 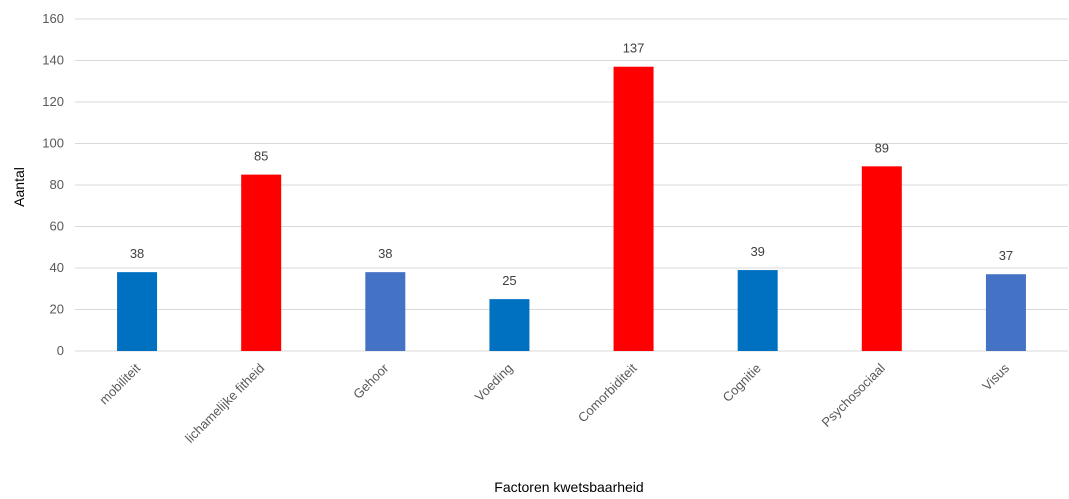 I want to click on x-tick-label: Visus, so click(x=995, y=376).